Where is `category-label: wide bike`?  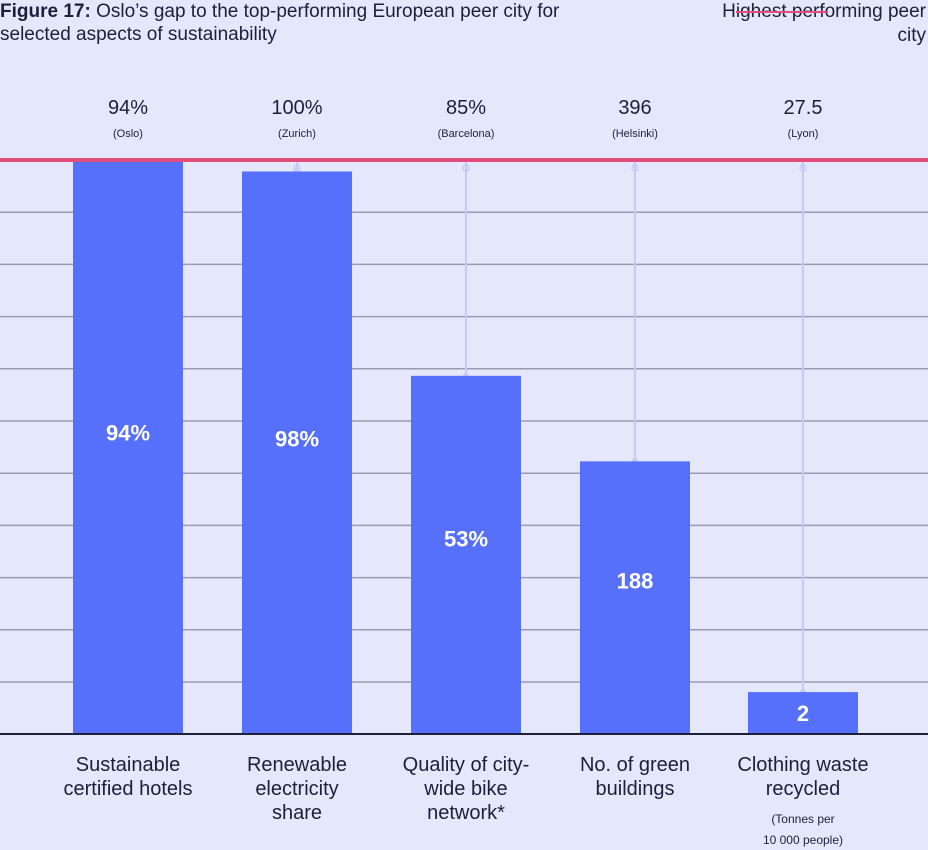
category-label: wide bike is located at coordinates (465, 789).